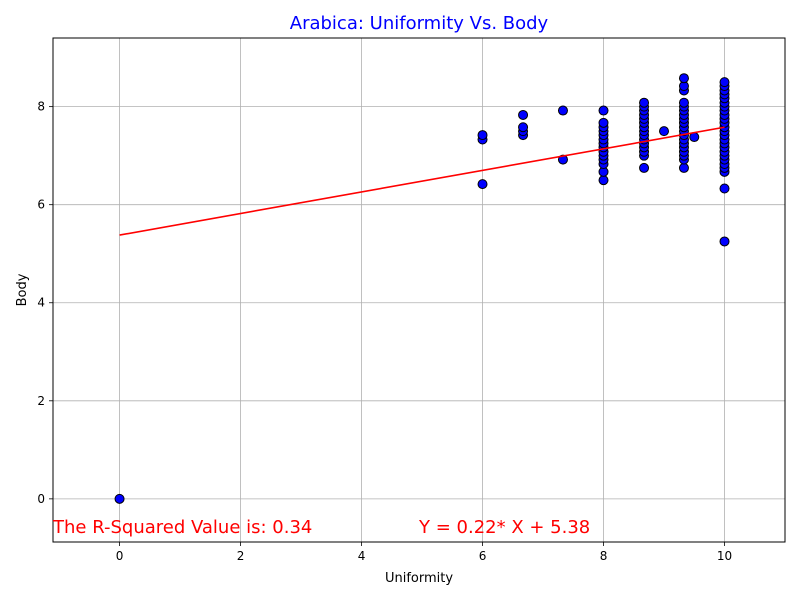  What do you see at coordinates (362, 556) in the screenshot?
I see `x-tick-label: 4` at bounding box center [362, 556].